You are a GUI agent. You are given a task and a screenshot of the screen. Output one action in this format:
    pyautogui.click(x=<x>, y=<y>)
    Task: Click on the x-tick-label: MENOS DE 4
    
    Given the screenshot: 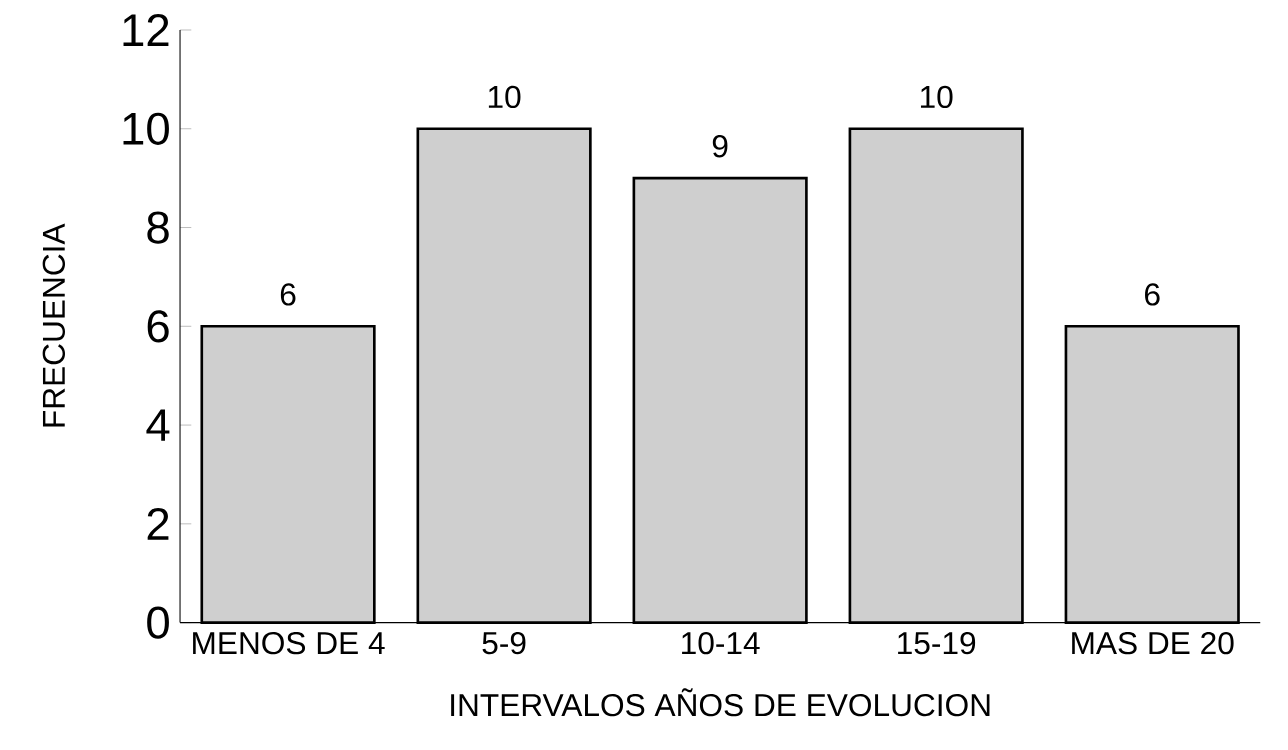 What is the action you would take?
    pyautogui.click(x=289, y=643)
    